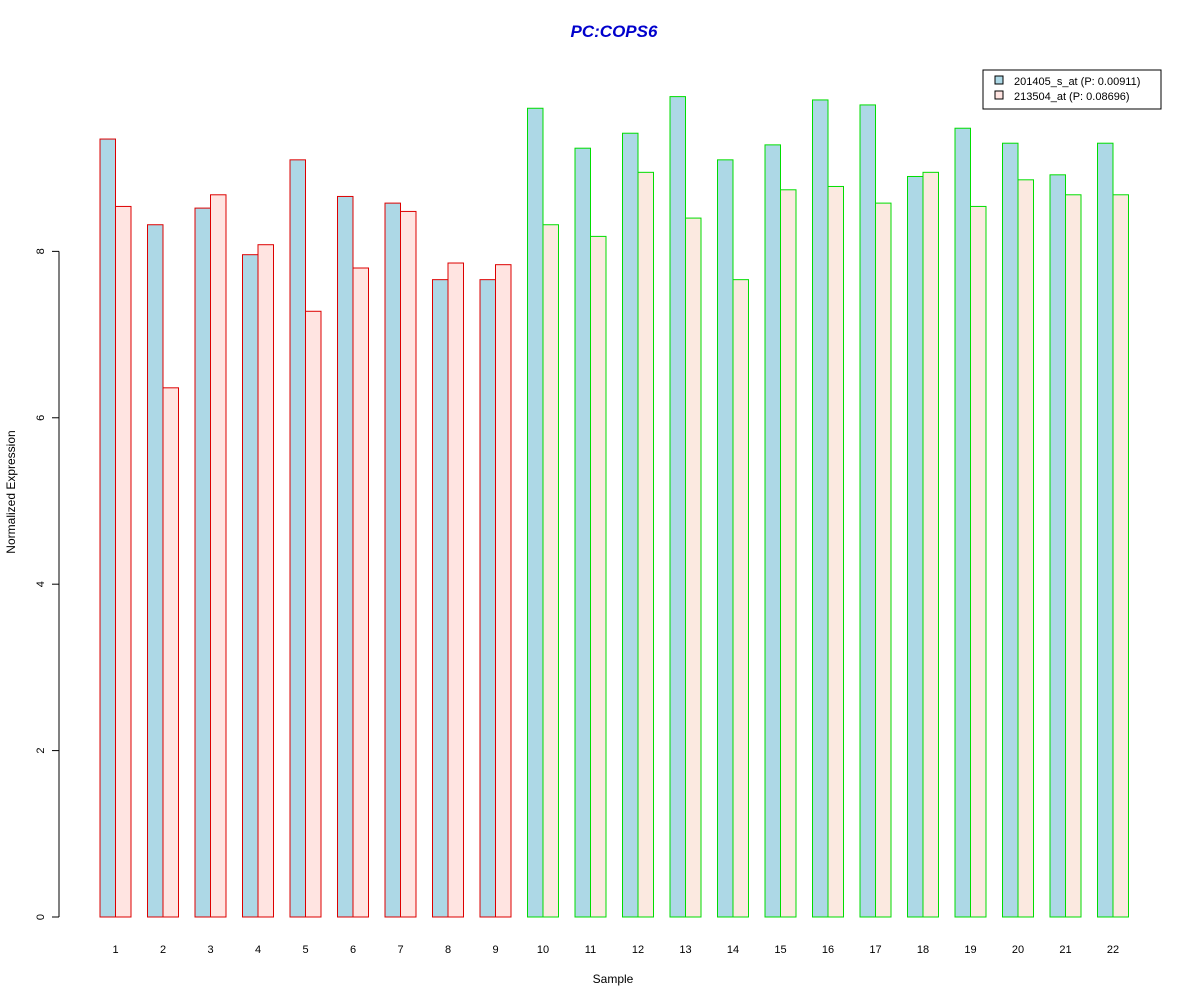 The width and height of the screenshot is (1200, 1005). I want to click on x-tick-label-12: 12, so click(638, 950).